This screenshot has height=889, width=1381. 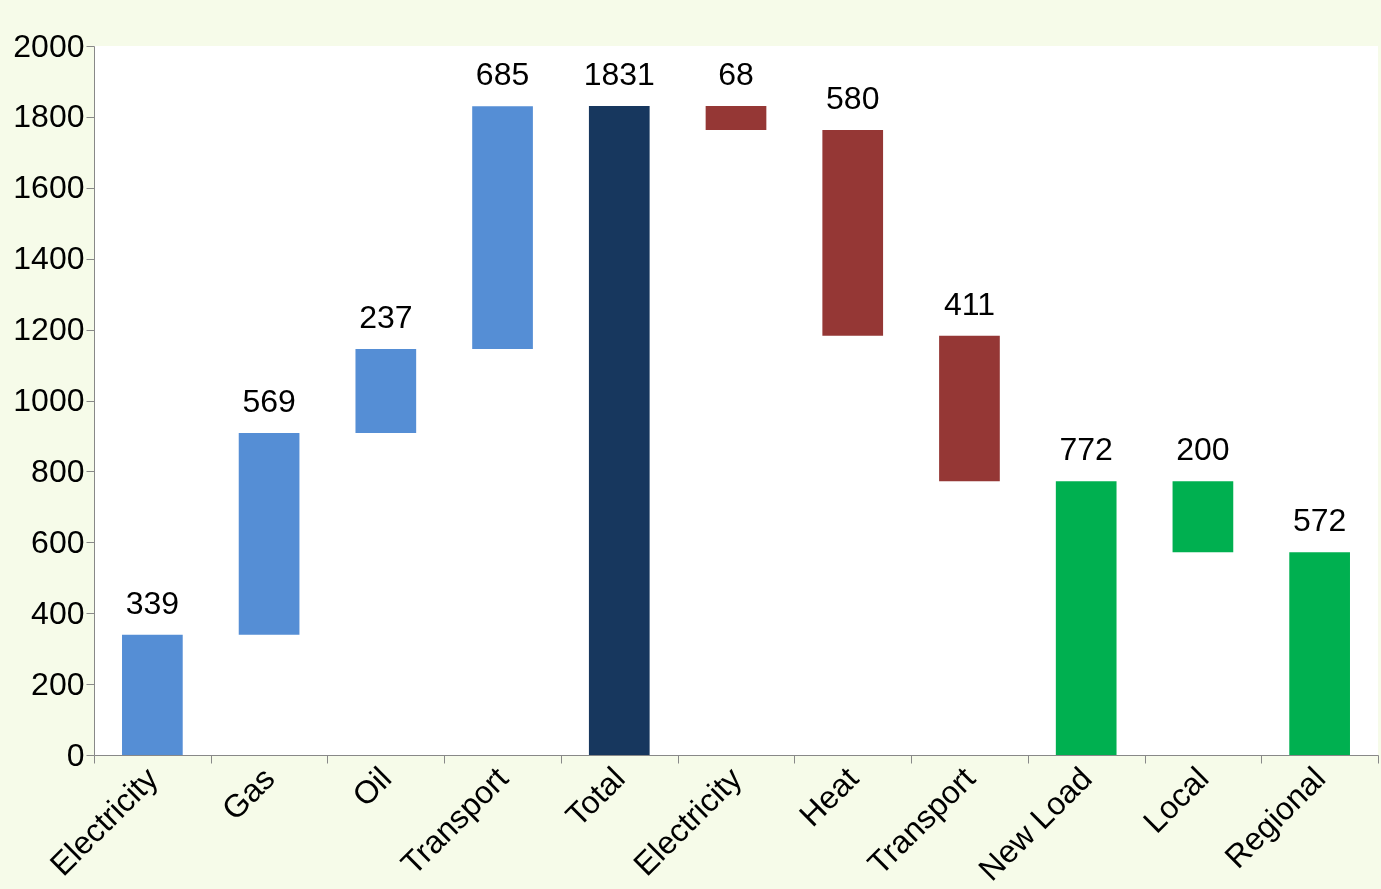 I want to click on y-tick-label: 1800, so click(x=49, y=116).